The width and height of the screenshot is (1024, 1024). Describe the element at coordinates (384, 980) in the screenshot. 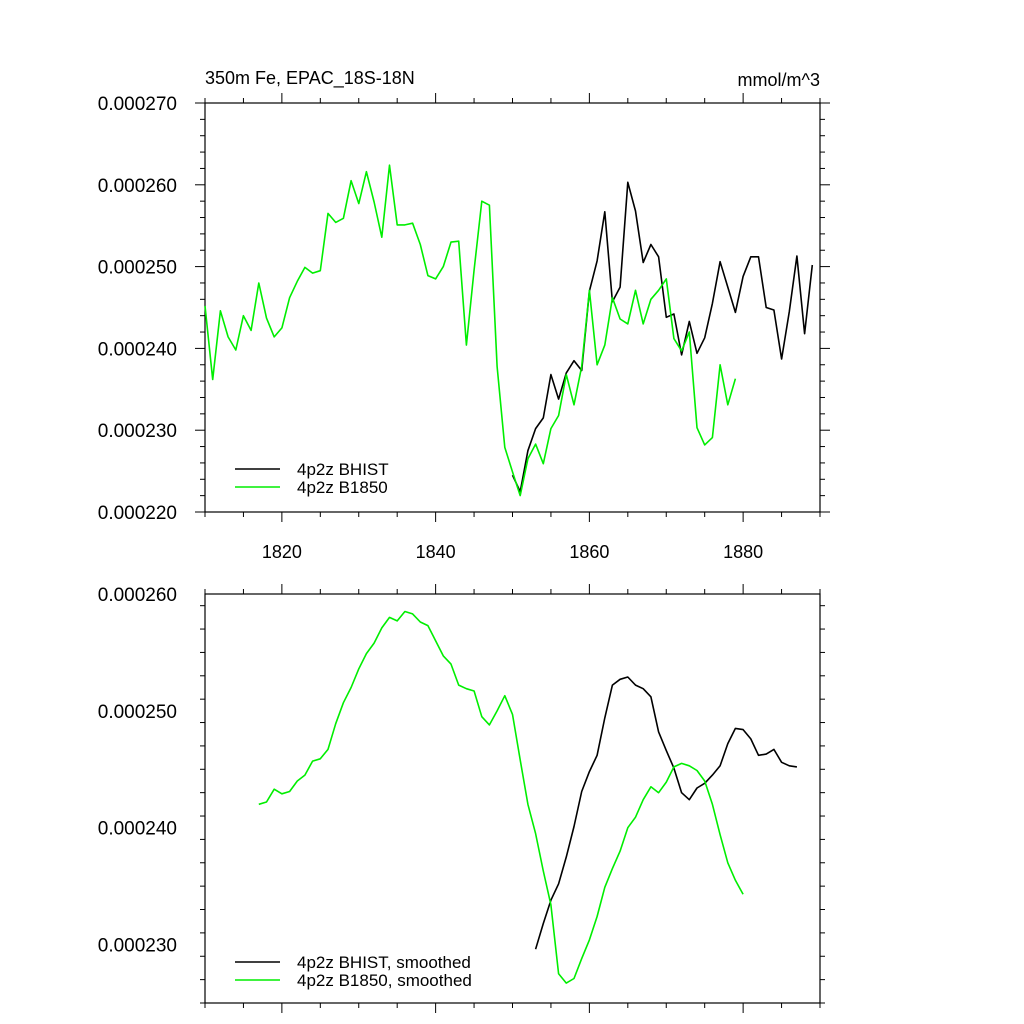

I see `legend-label: 4p2z B1850, smoothed` at that location.